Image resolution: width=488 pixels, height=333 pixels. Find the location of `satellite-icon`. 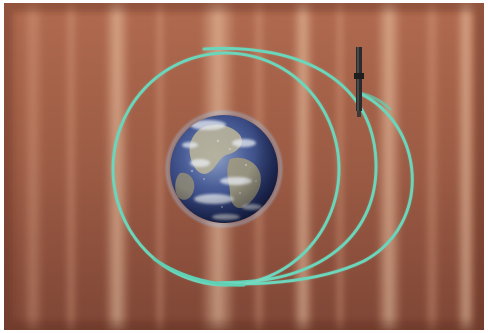

satellite-icon is located at coordinates (359, 82).